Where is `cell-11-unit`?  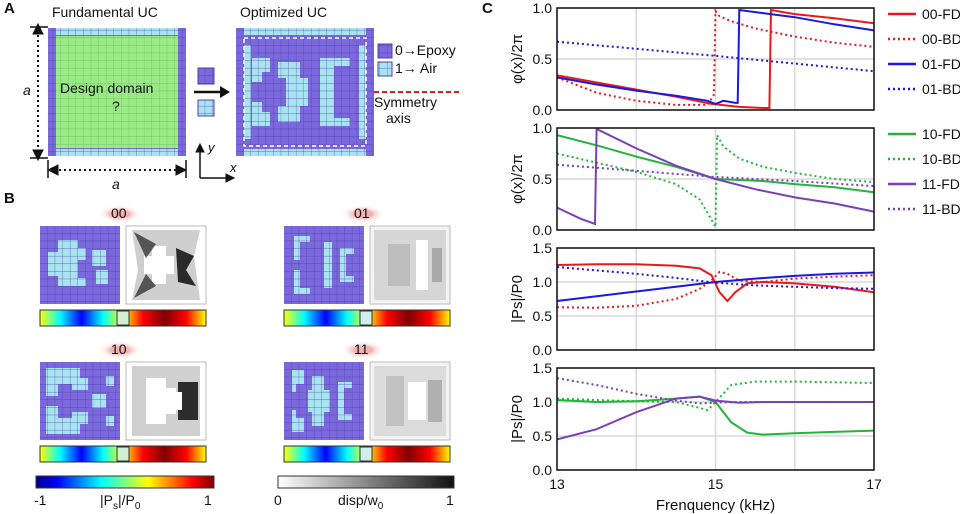 cell-11-unit is located at coordinates (324, 401).